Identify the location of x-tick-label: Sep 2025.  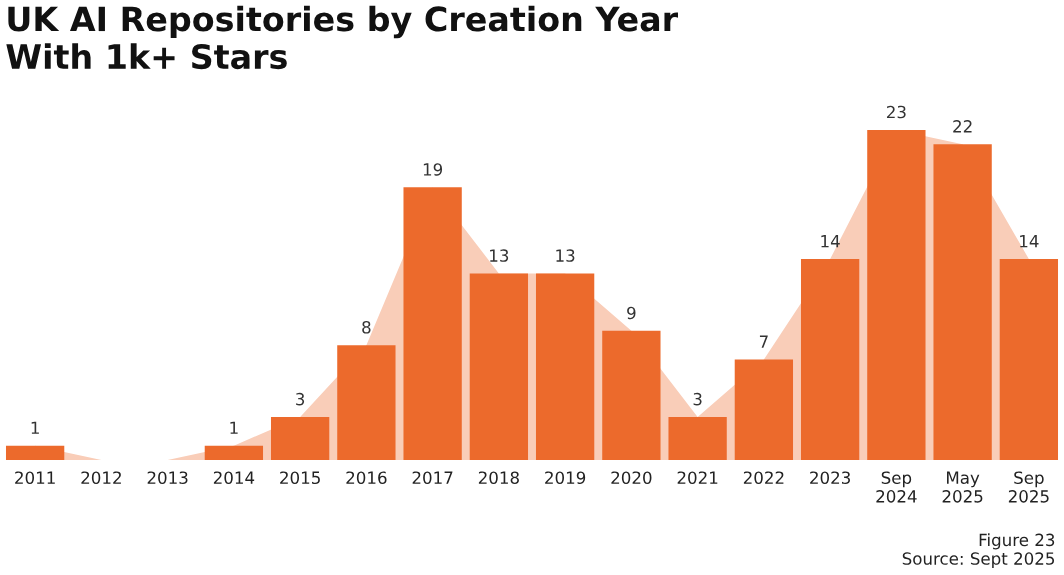
(1028, 487).